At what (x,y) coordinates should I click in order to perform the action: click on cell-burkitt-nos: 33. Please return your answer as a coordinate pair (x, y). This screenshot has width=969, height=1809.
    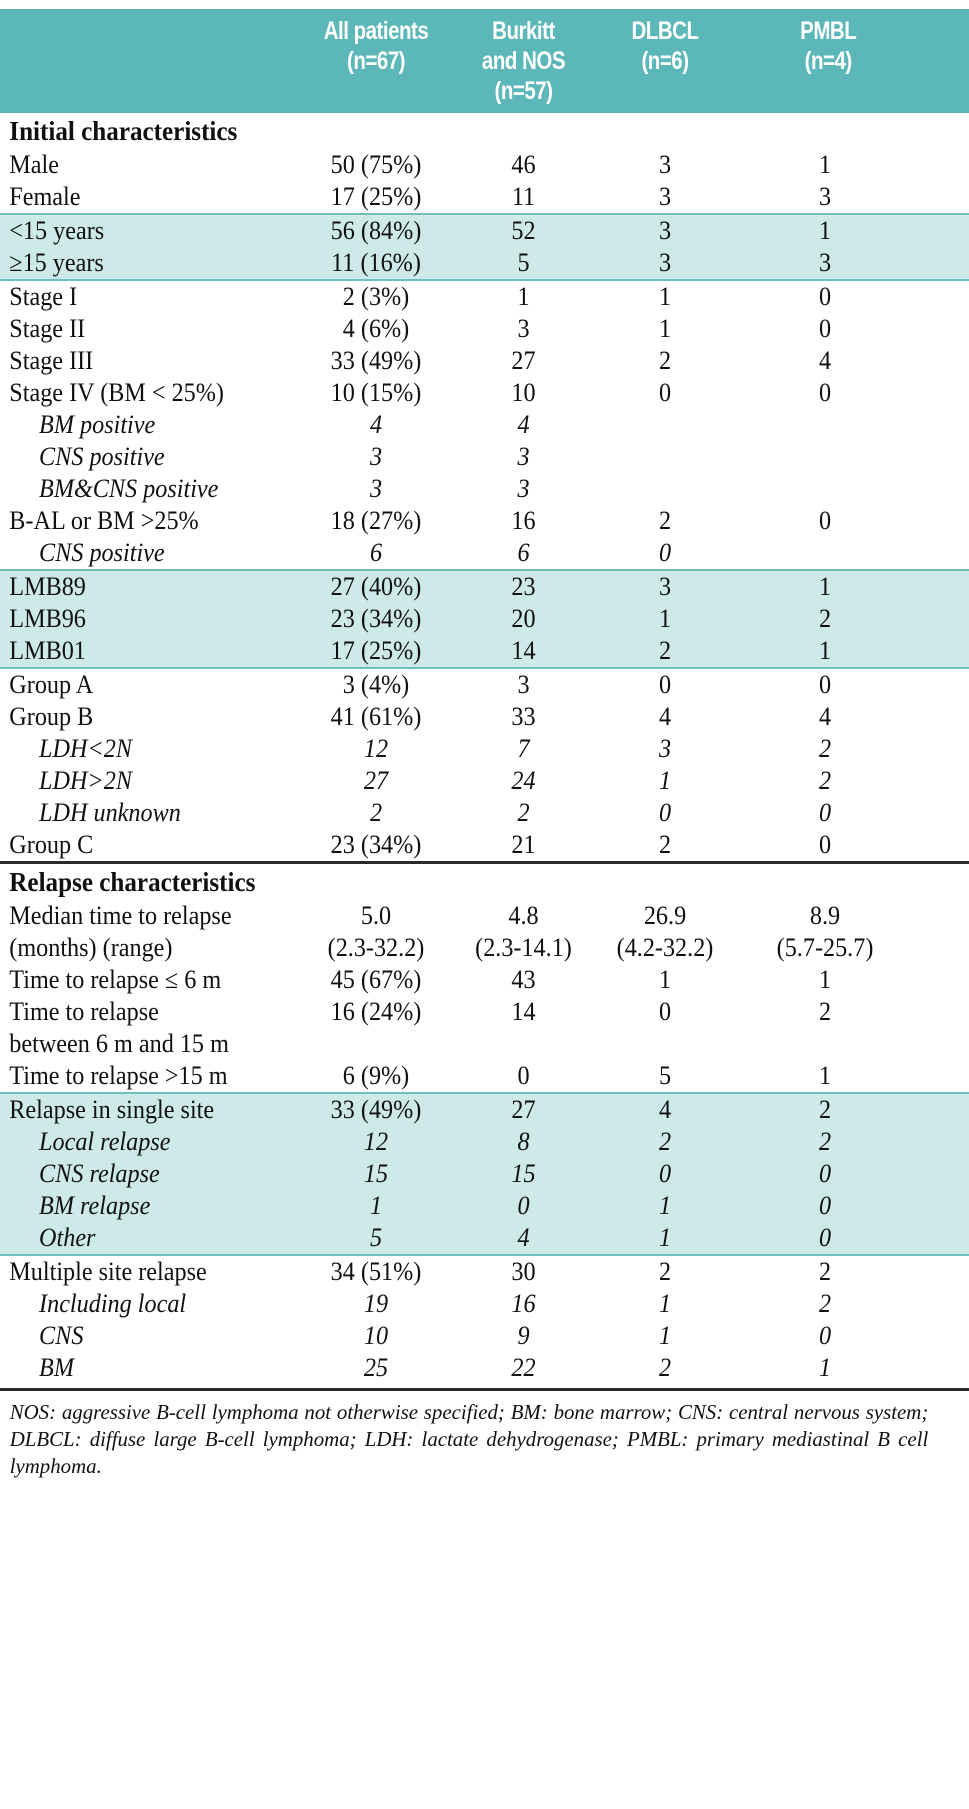
    Looking at the image, I should click on (523, 716).